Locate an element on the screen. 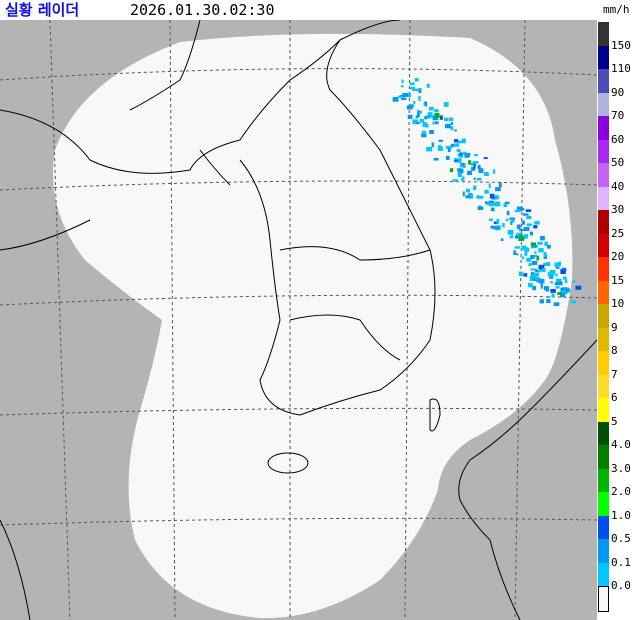 This screenshot has height=620, width=635. legend-label: 25 is located at coordinates (618, 233).